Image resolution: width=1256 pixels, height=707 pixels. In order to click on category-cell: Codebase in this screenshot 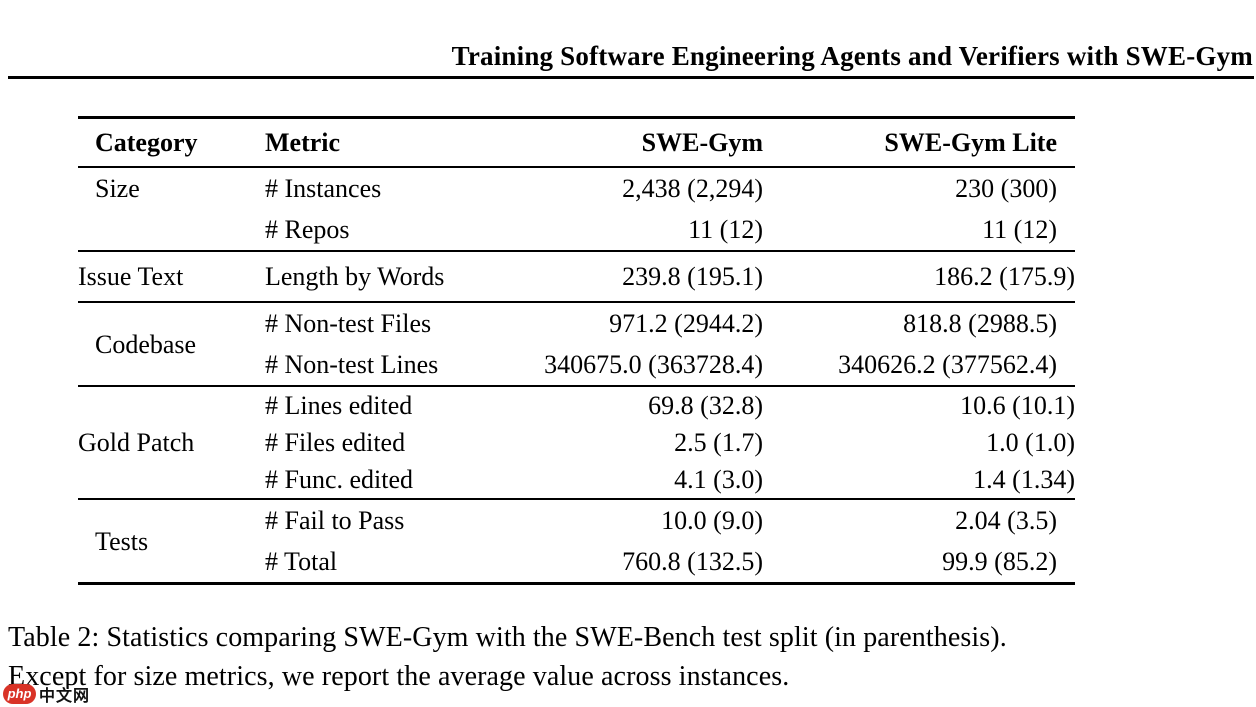, I will do `click(146, 344)`.